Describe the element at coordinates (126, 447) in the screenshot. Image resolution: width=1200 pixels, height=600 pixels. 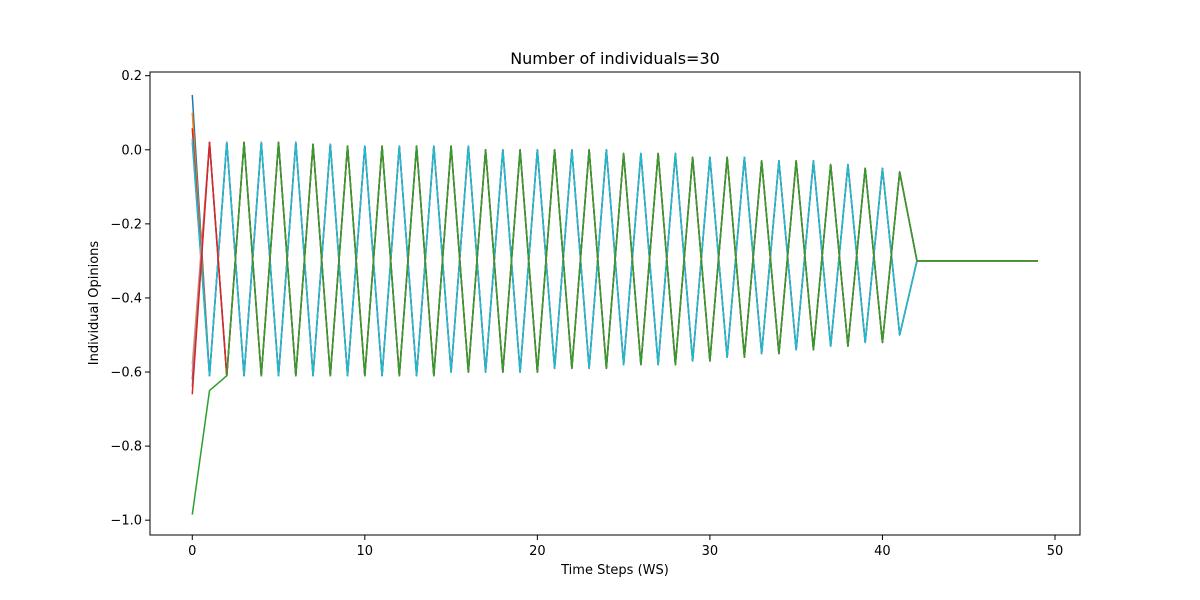
I see `y-tick-label: −0.8` at that location.